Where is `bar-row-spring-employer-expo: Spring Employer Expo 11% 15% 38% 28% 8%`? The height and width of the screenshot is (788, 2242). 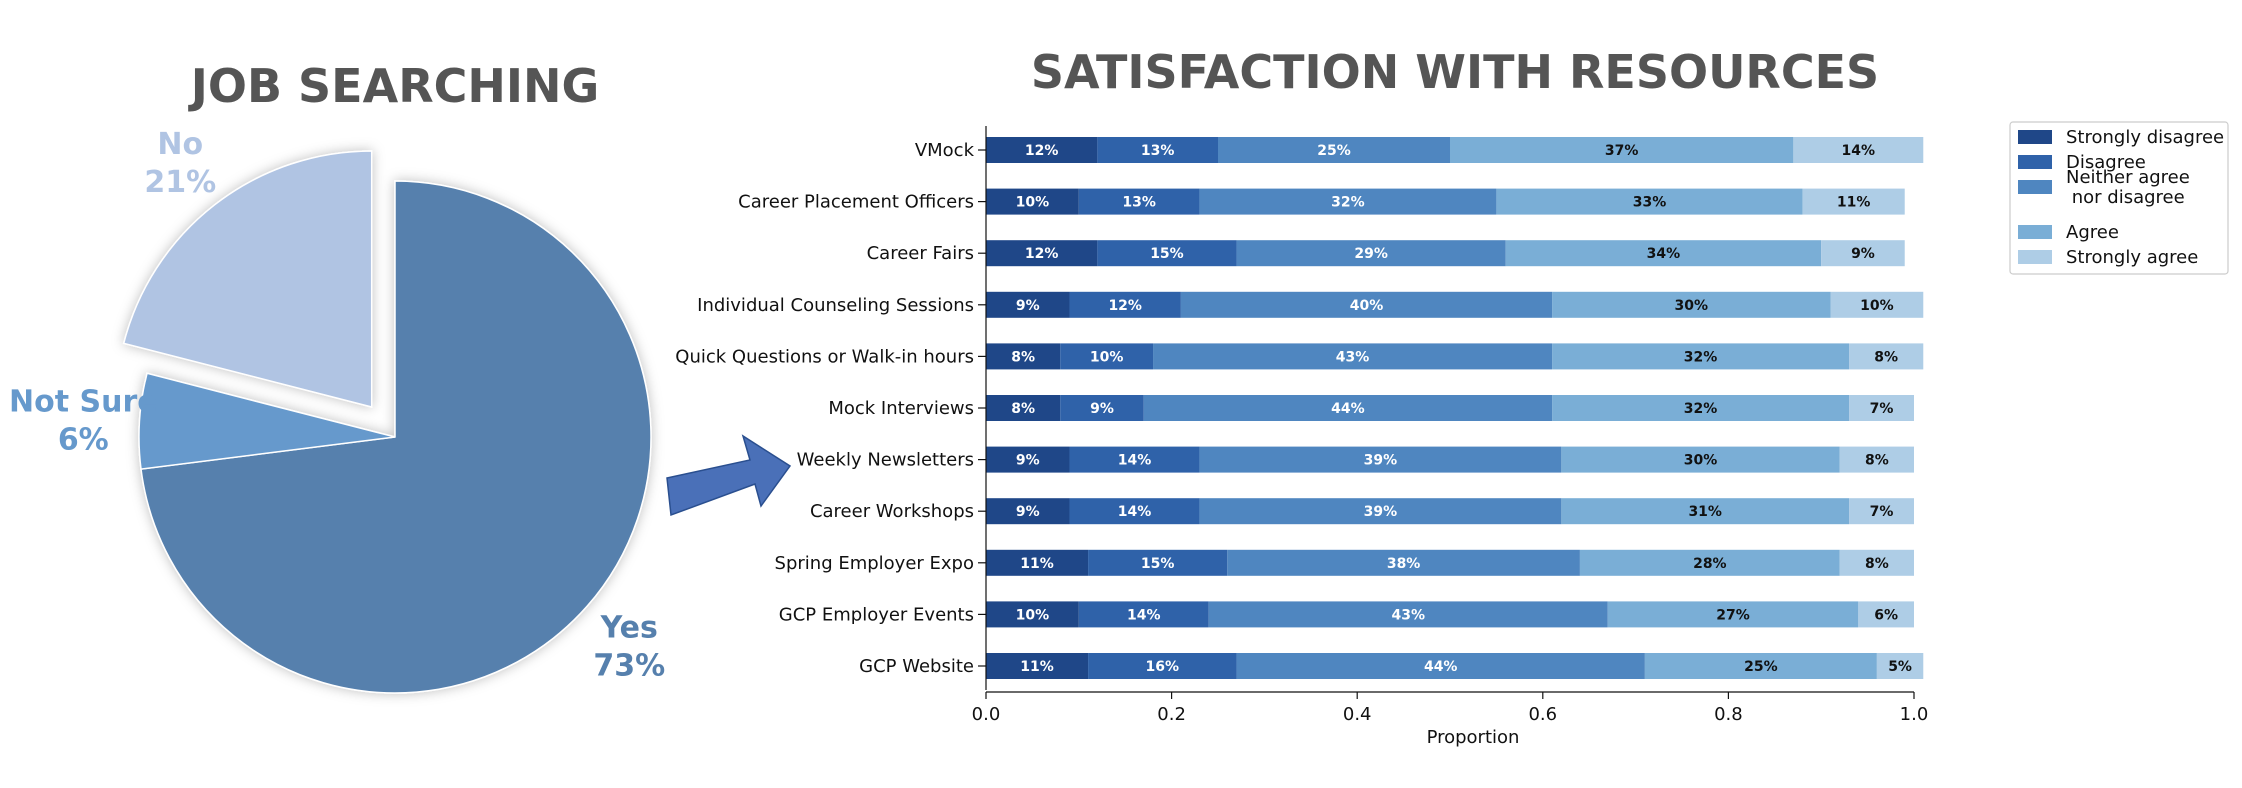 bar-row-spring-employer-expo: Spring Employer Expo 11% 15% 38% 28% 8% is located at coordinates (1344, 562).